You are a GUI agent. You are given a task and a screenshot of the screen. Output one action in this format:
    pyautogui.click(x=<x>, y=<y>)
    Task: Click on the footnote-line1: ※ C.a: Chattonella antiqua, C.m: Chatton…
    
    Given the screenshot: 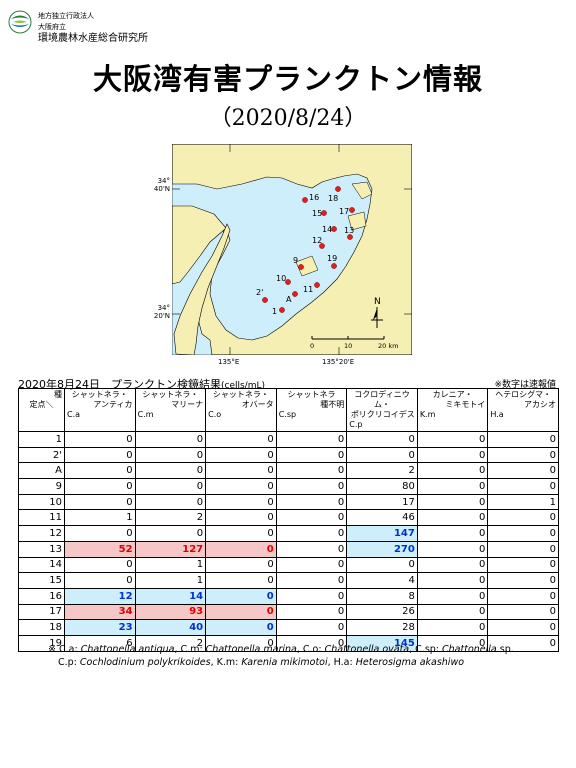 What is the action you would take?
    pyautogui.click(x=281, y=649)
    